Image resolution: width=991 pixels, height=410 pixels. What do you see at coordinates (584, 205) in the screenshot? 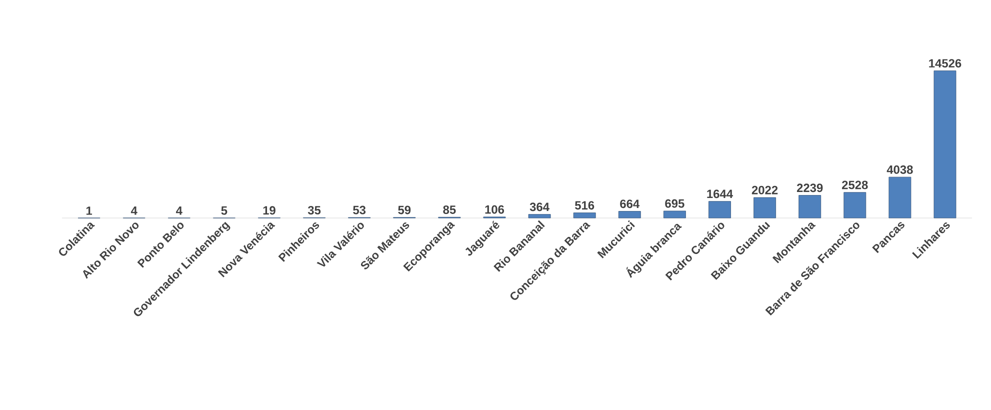
I see `data-label: 516` at bounding box center [584, 205].